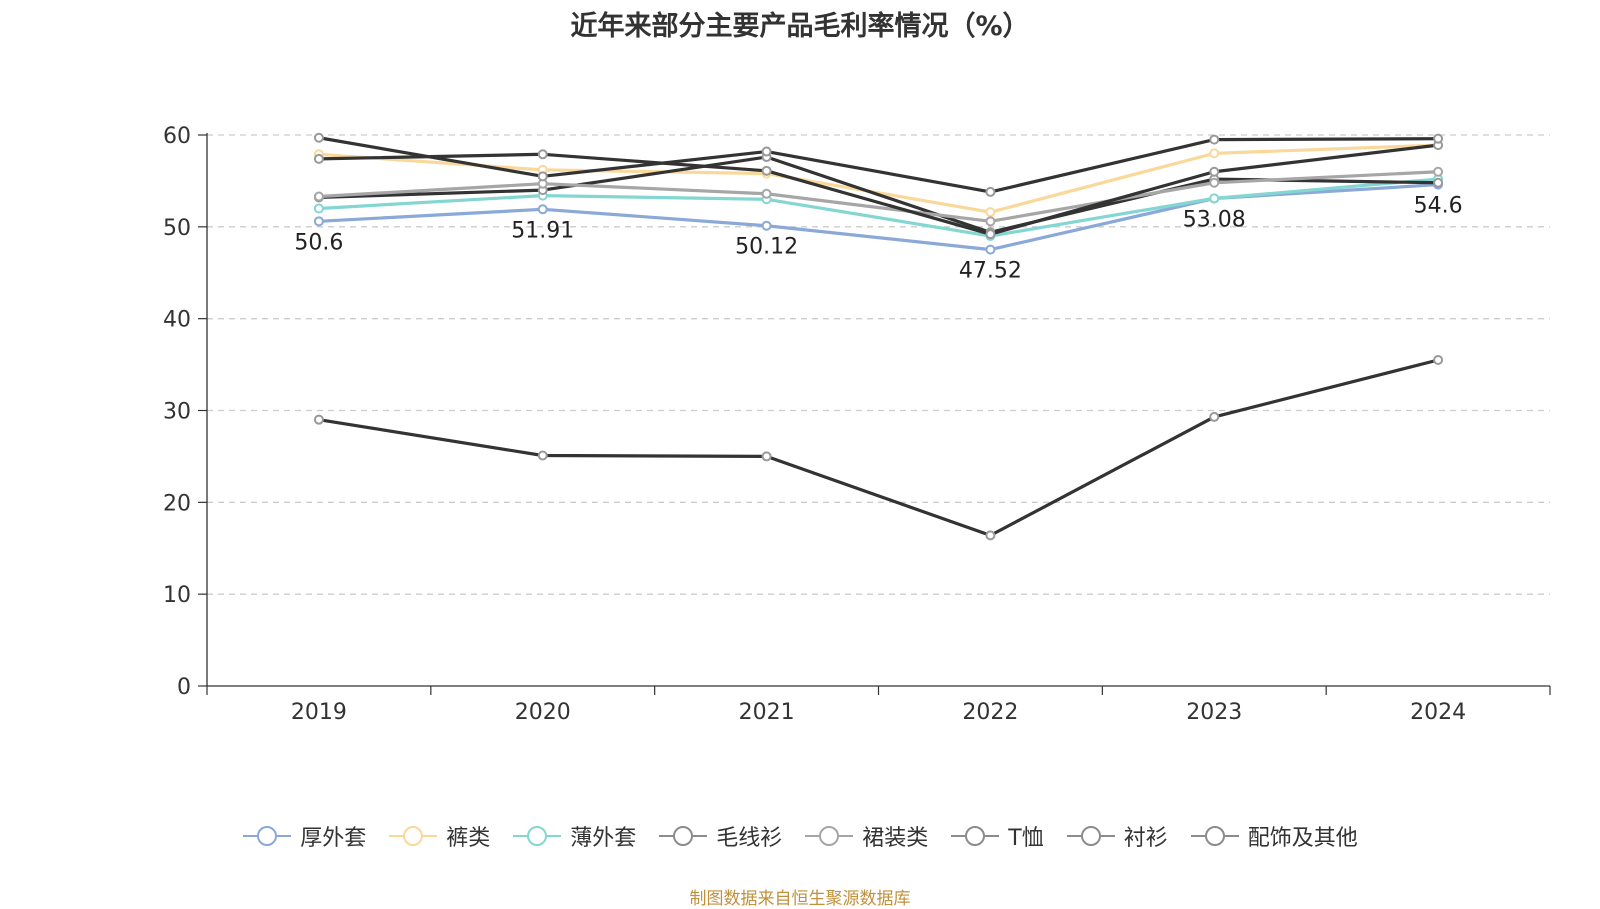 Image resolution: width=1600 pixels, height=909 pixels. Describe the element at coordinates (319, 712) in the screenshot. I see `x-tick-label: 2019` at that location.